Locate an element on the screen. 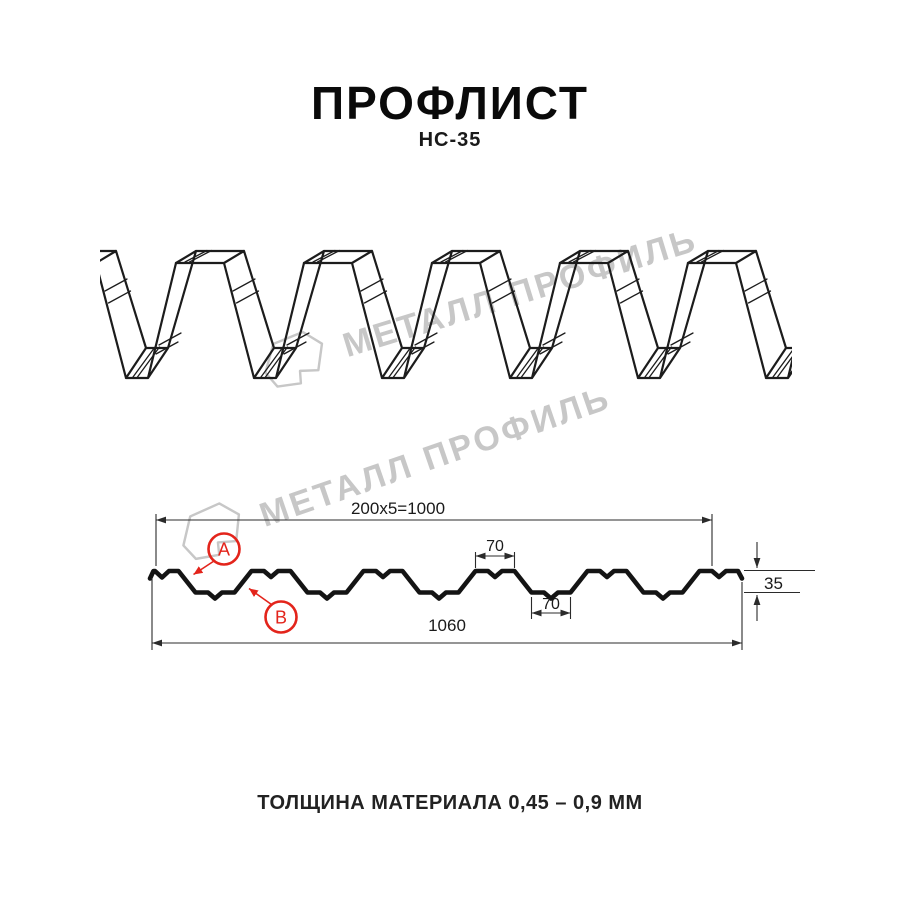  page-title: ПРОФЛИСТ is located at coordinates (450, 103).